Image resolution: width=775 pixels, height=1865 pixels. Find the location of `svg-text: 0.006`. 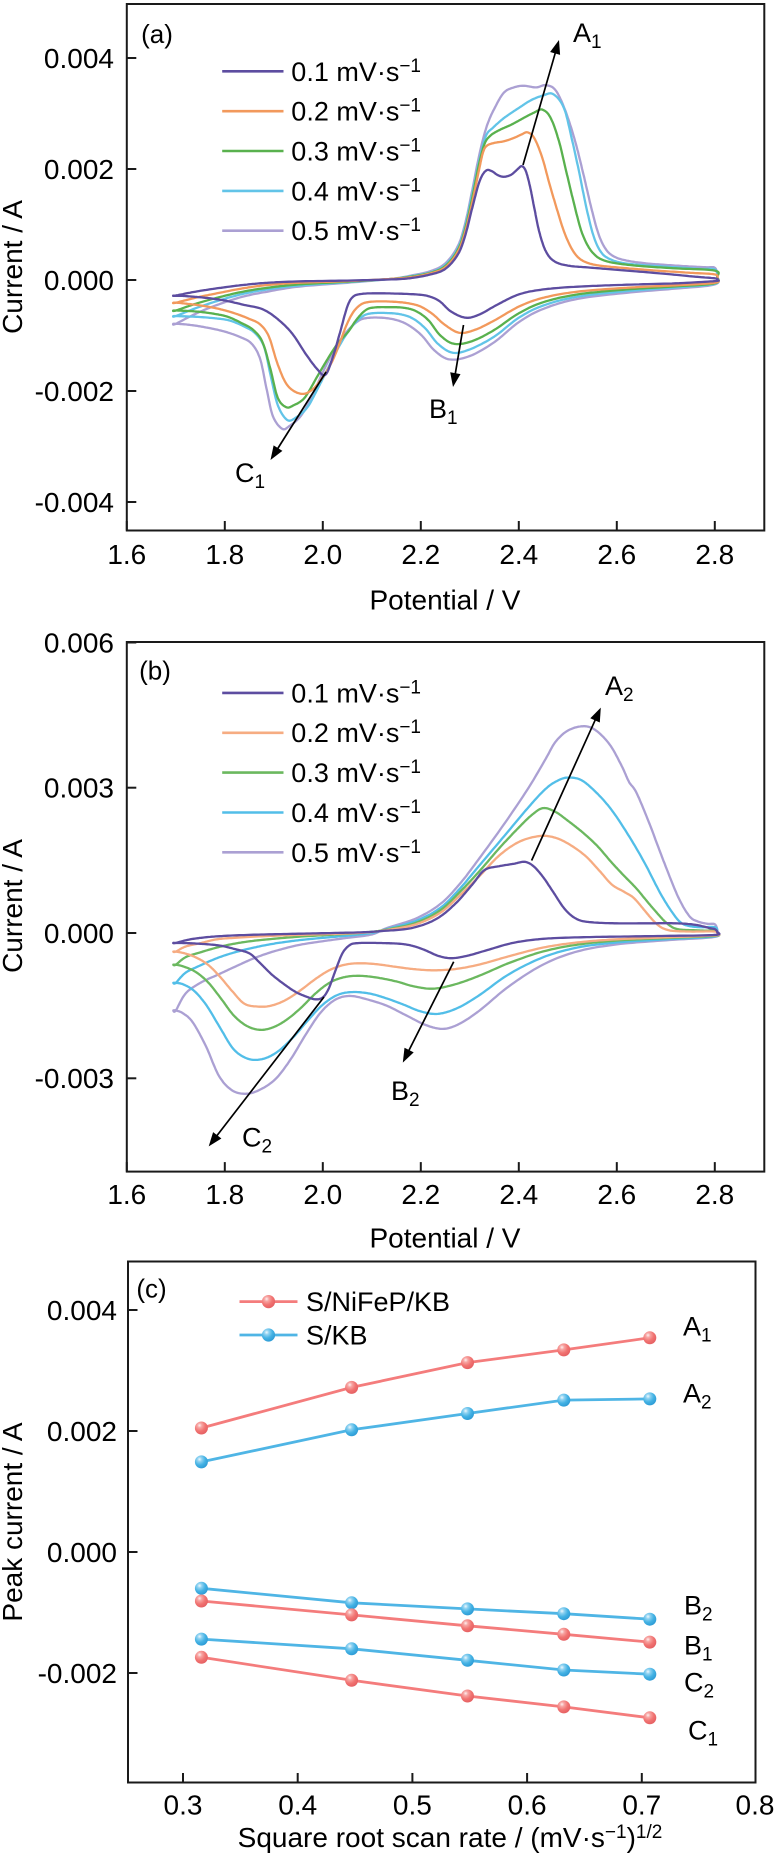

svg-text: 0.006 is located at coordinates (79, 642).